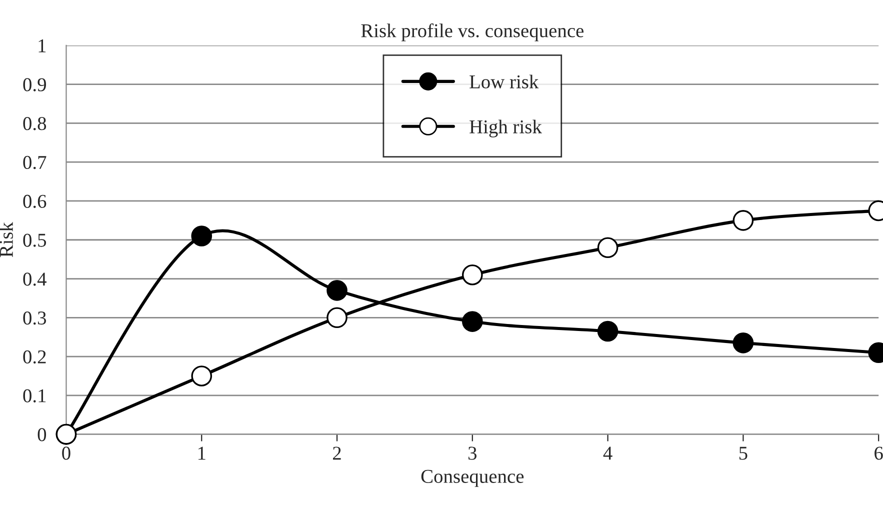  I want to click on legend-label: Low risk, so click(504, 81).